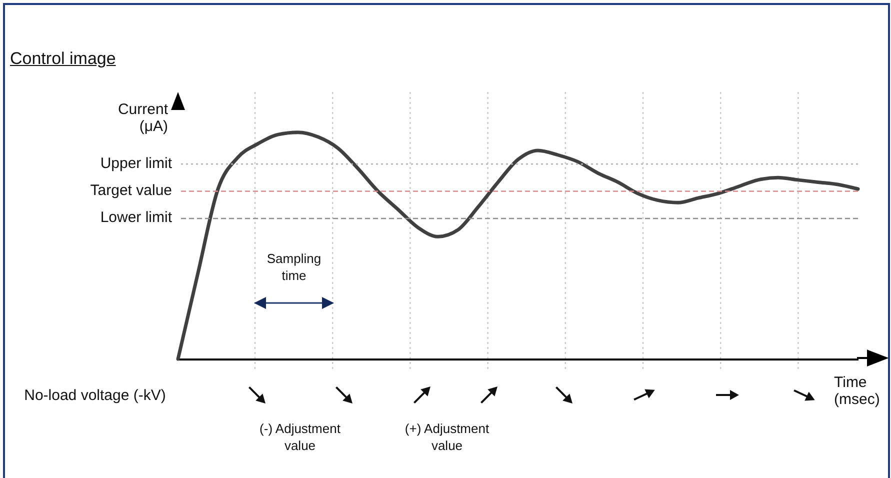  What do you see at coordinates (300, 437) in the screenshot?
I see `text: (-) Adjustment value` at bounding box center [300, 437].